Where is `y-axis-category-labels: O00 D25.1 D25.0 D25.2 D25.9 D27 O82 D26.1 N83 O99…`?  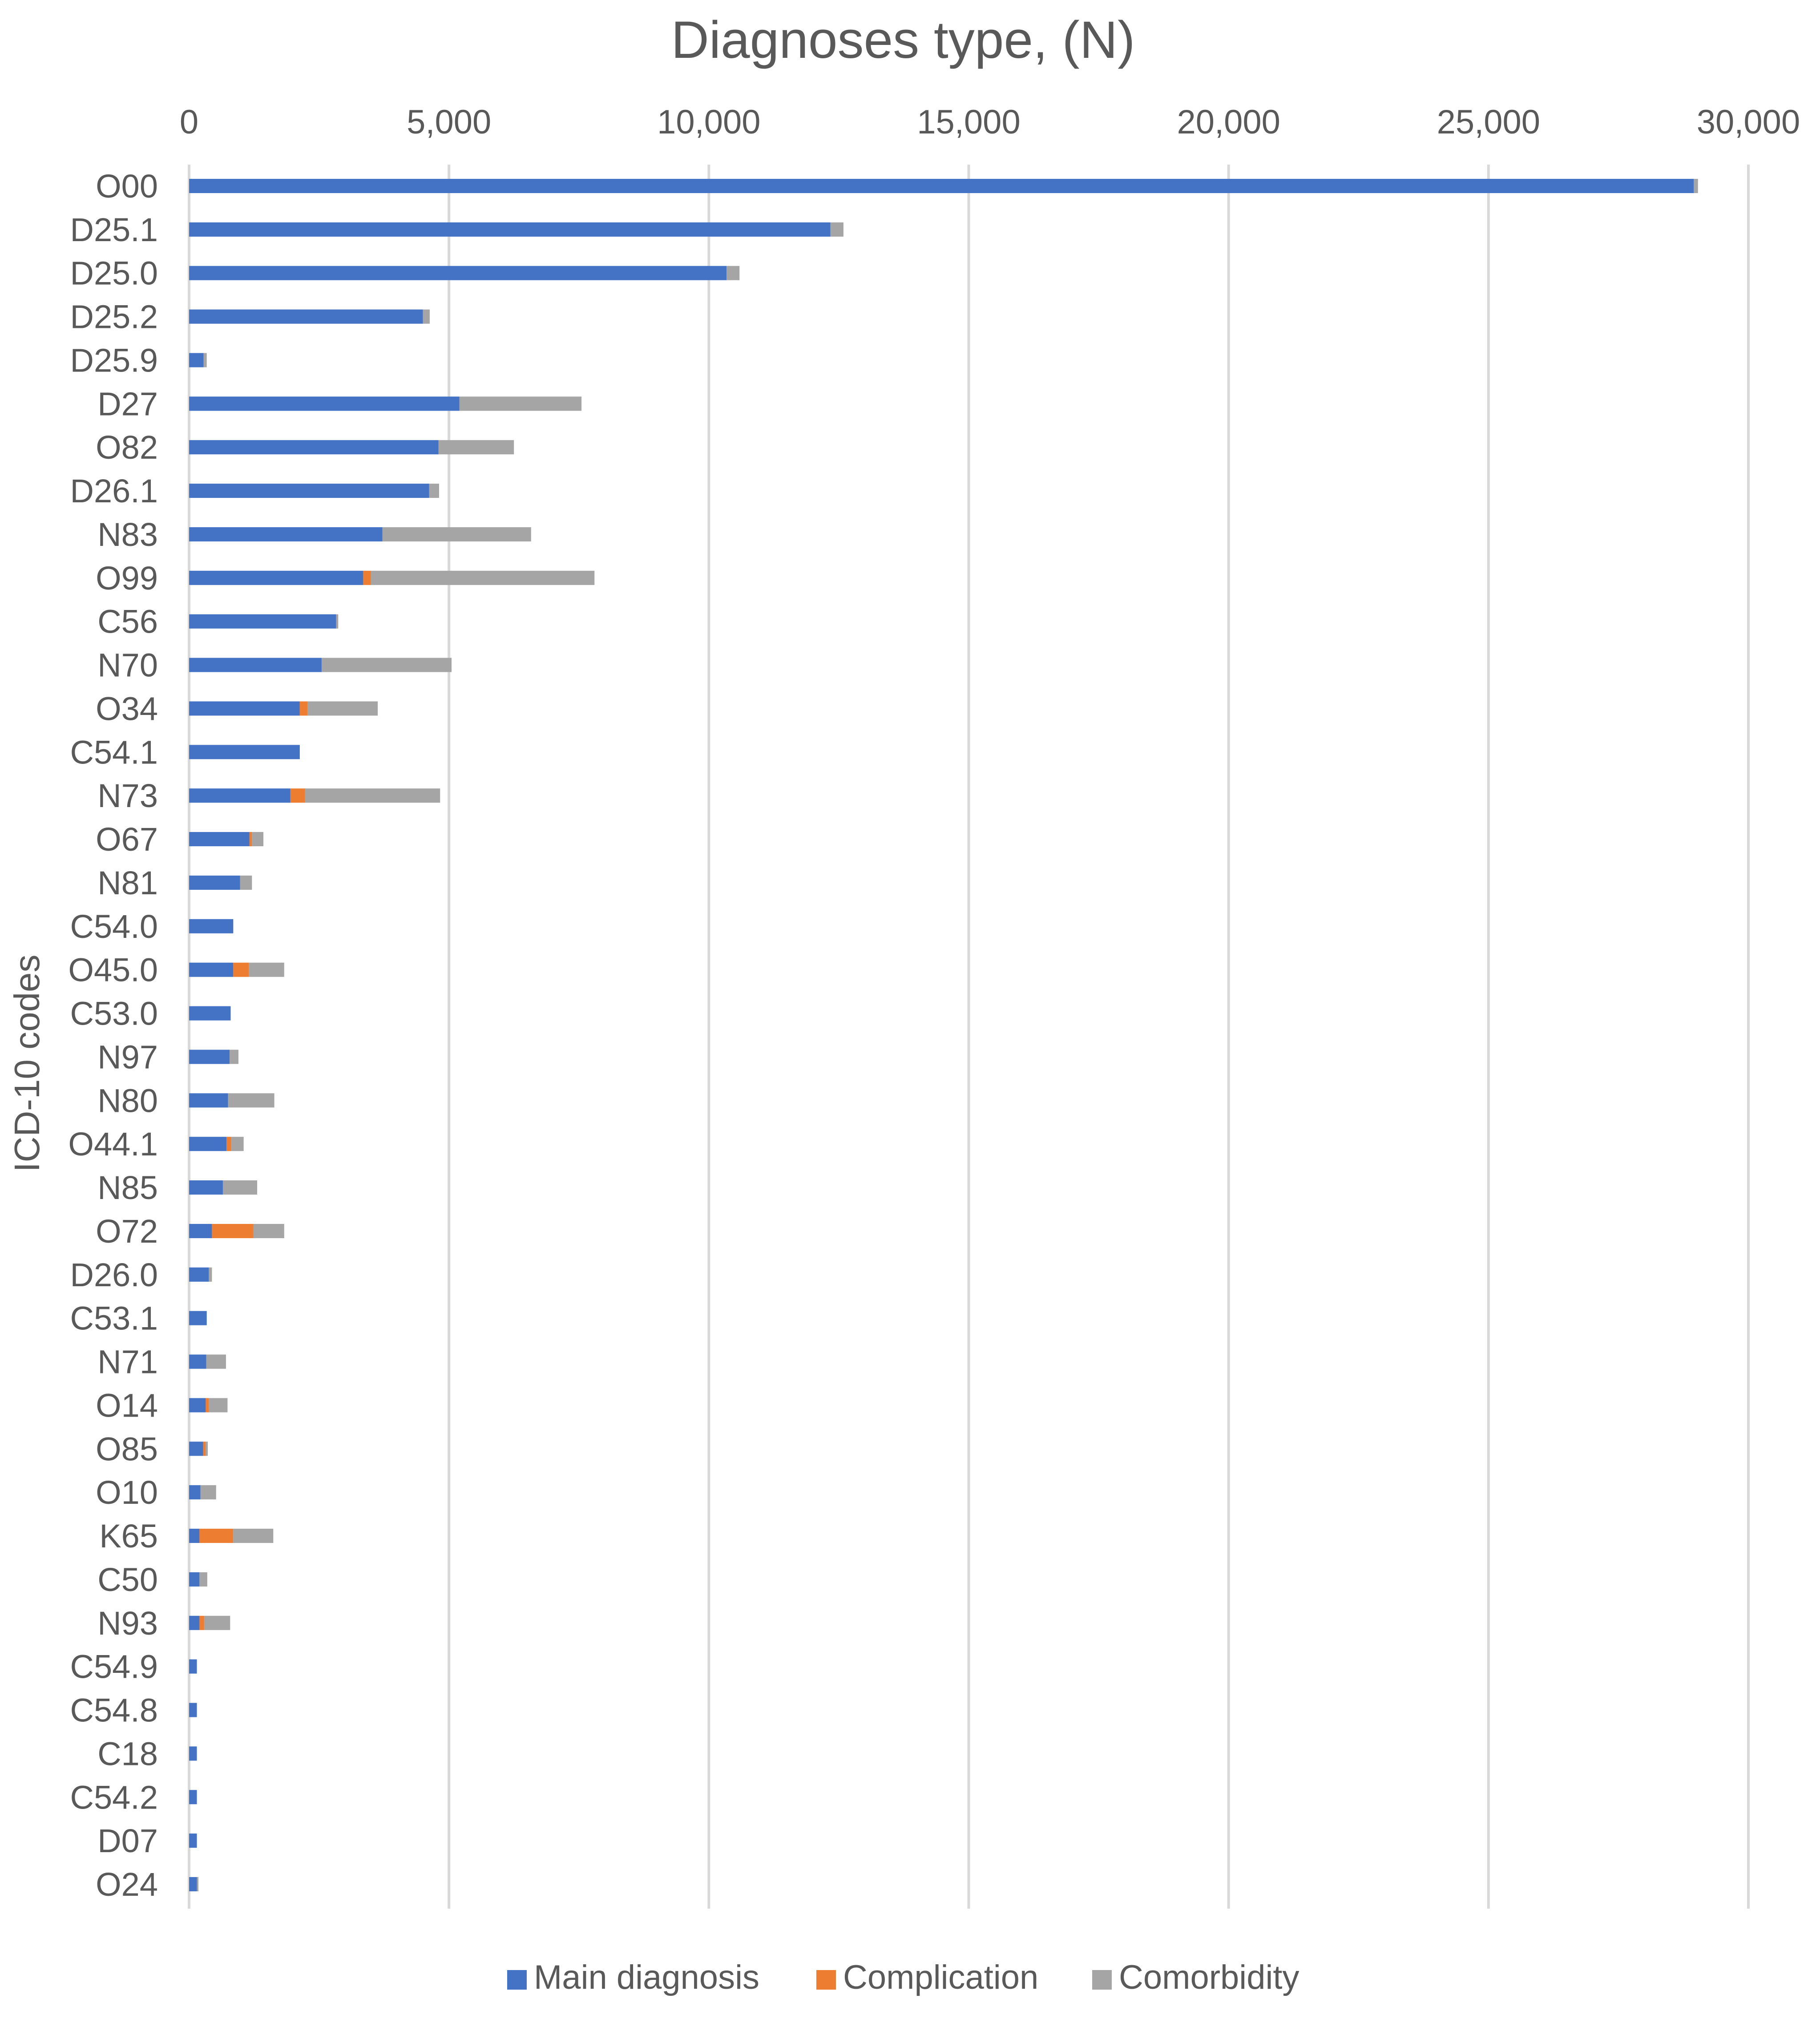 y-axis-category-labels: O00 D25.1 D25.0 D25.2 D25.9 D27 O82 D26.1 N83 O99… is located at coordinates (113, 1035).